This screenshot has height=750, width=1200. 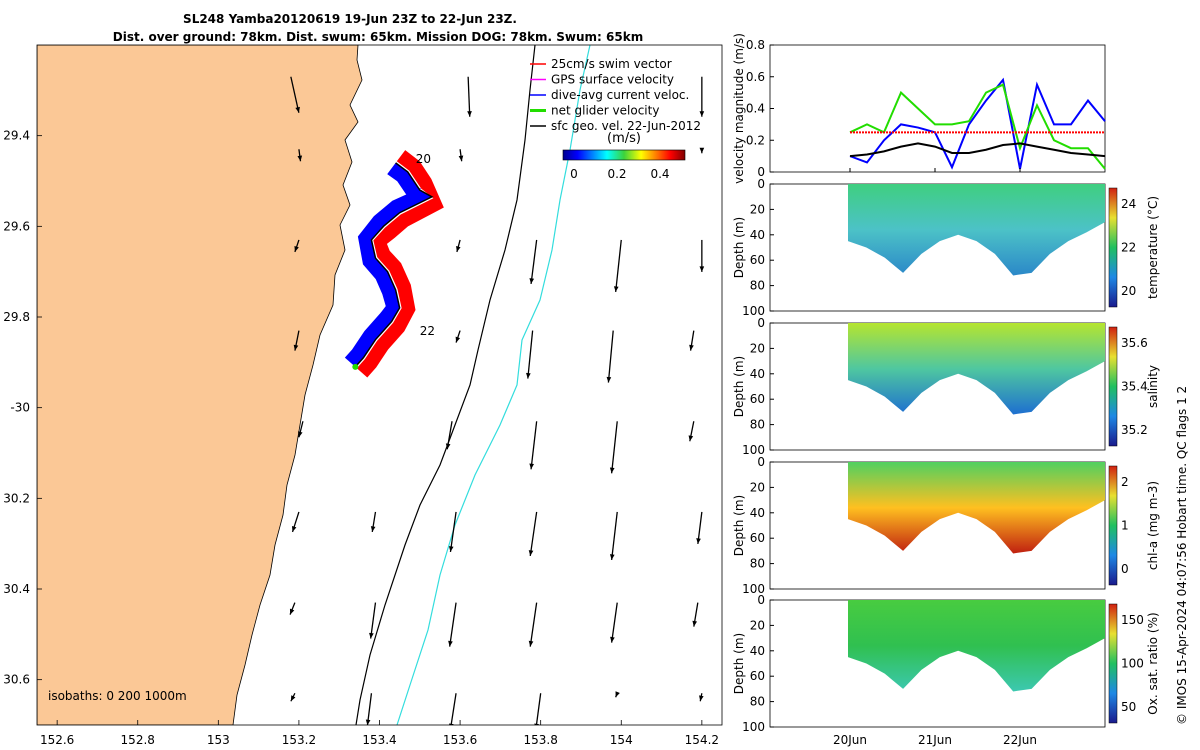 I want to click on cbar-tick-label: 50, so click(x=1128, y=707).